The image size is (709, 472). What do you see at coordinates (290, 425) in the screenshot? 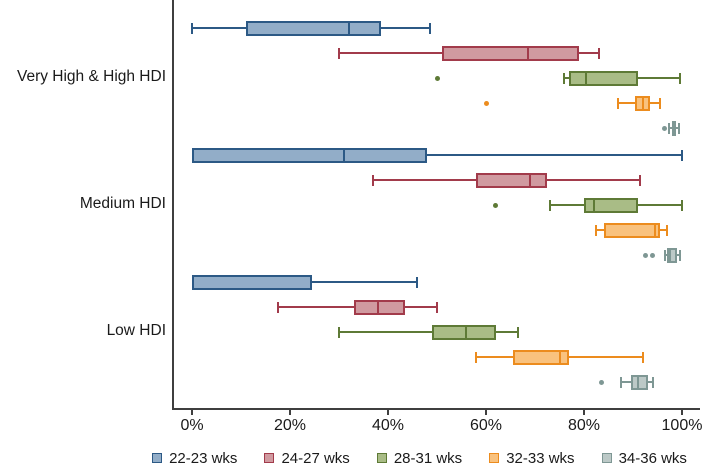
I see `x-axis-tick-label: 20%` at bounding box center [290, 425].